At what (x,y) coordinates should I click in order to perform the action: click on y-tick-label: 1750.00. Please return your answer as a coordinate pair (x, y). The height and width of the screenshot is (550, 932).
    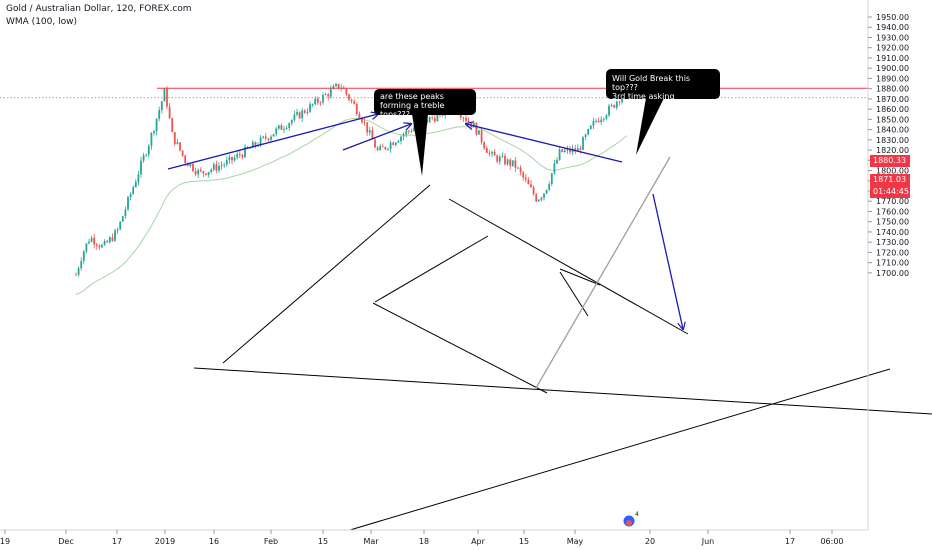
    Looking at the image, I should click on (892, 222).